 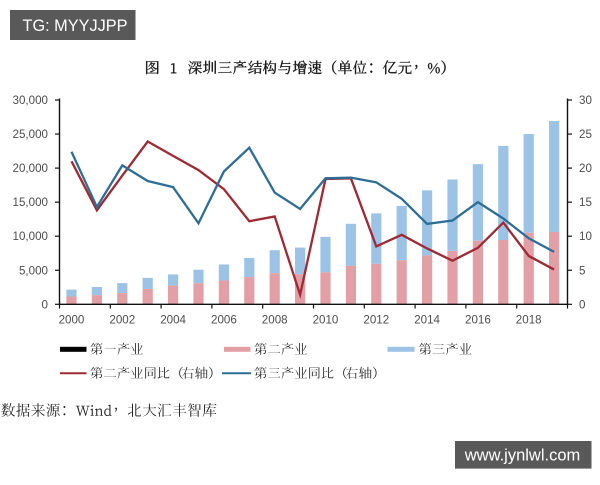 What do you see at coordinates (30, 134) in the screenshot?
I see `svg-text: 25,000` at bounding box center [30, 134].